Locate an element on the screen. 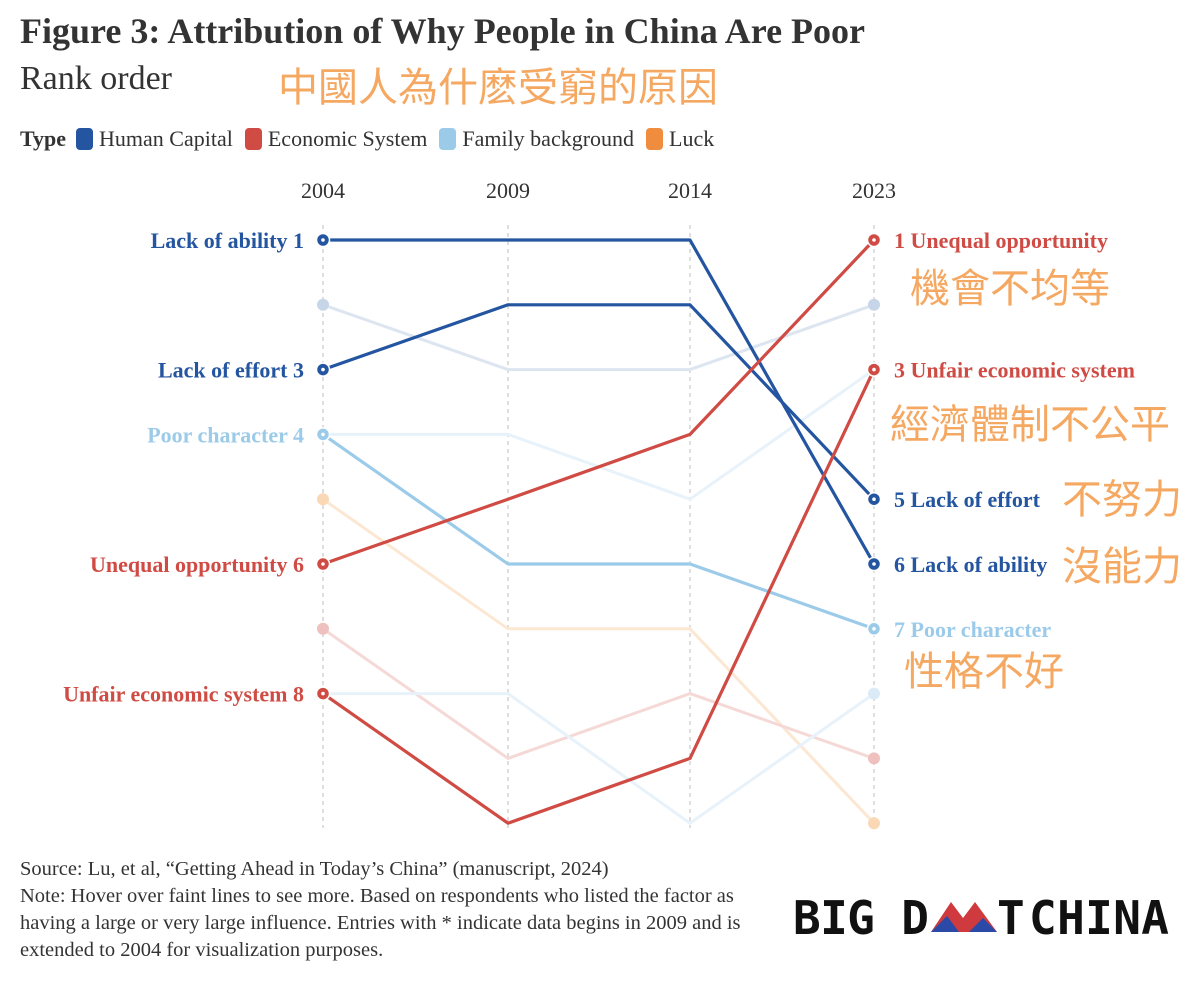 This screenshot has width=1200, height=1001. label-right-lack-of-ability: 6 Lack of ability is located at coordinates (970, 564).